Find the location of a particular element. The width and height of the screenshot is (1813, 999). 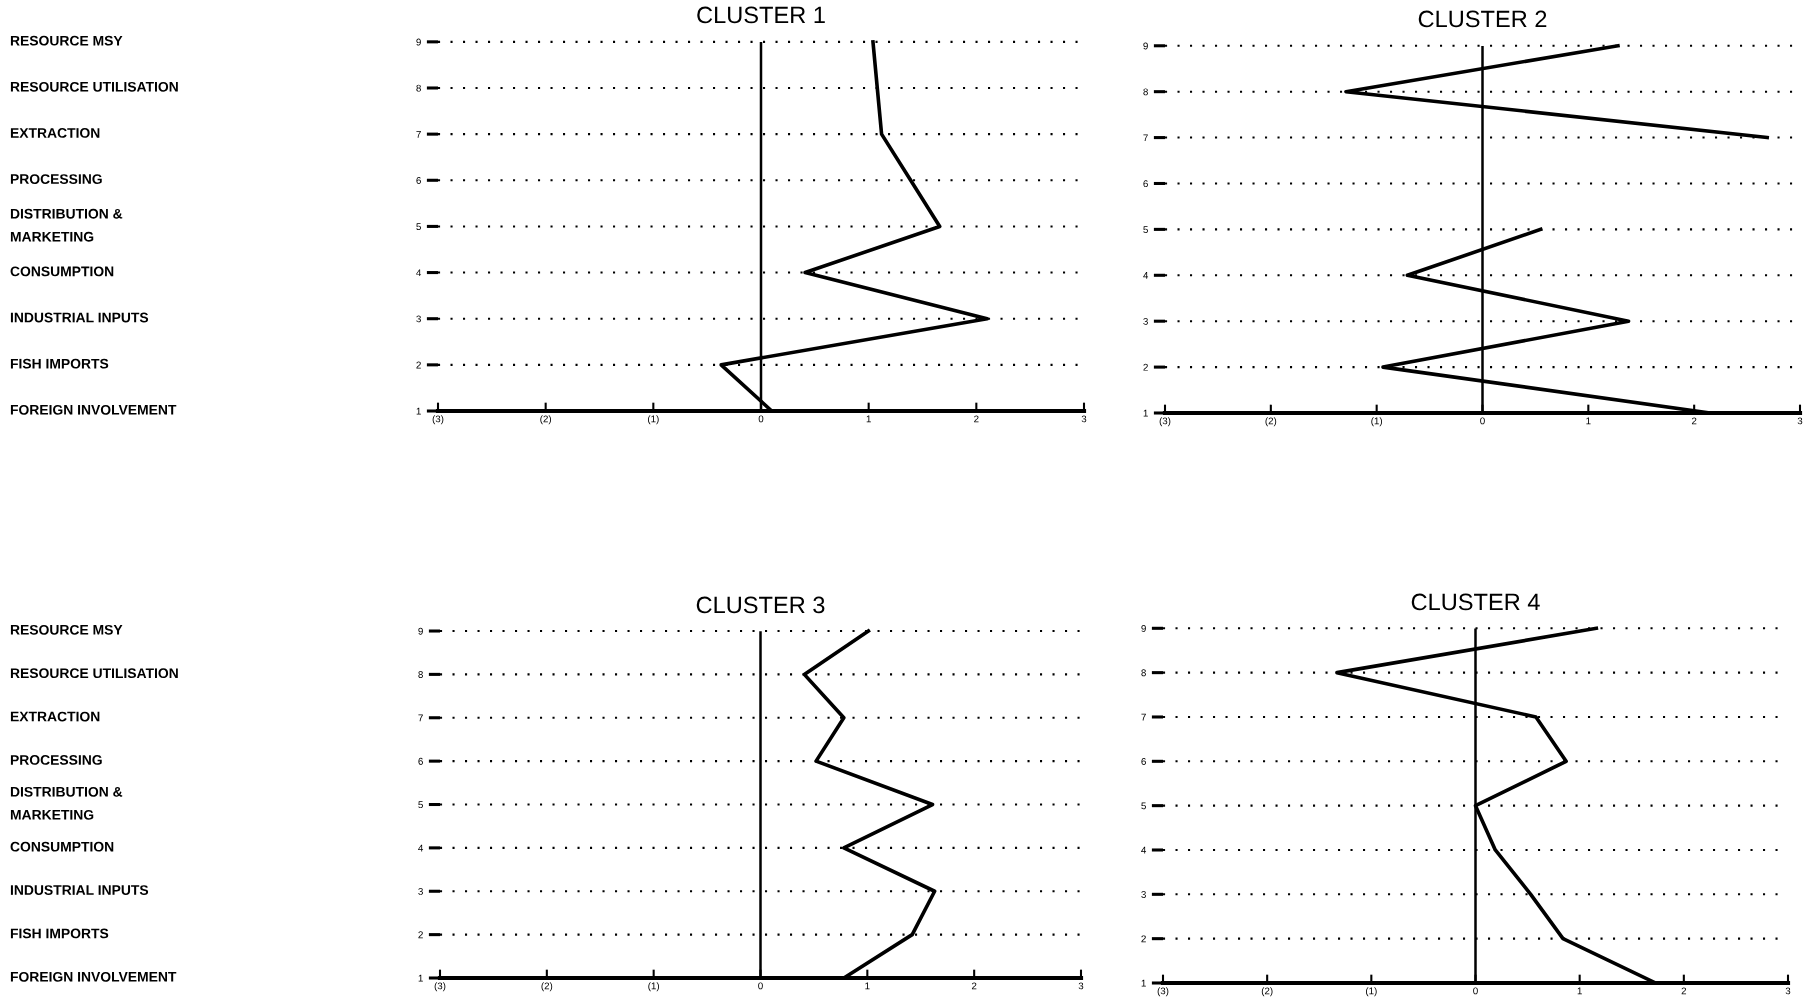

chart-title: CLUSTER 4 is located at coordinates (1475, 602).